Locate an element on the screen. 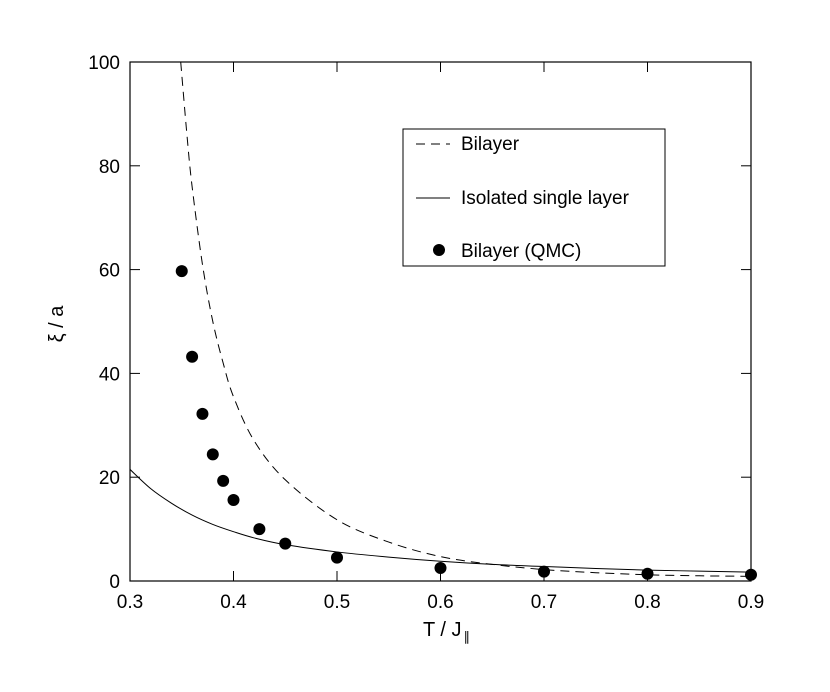 Image resolution: width=830 pixels, height=692 pixels. legend-marker-qmc is located at coordinates (439, 250).